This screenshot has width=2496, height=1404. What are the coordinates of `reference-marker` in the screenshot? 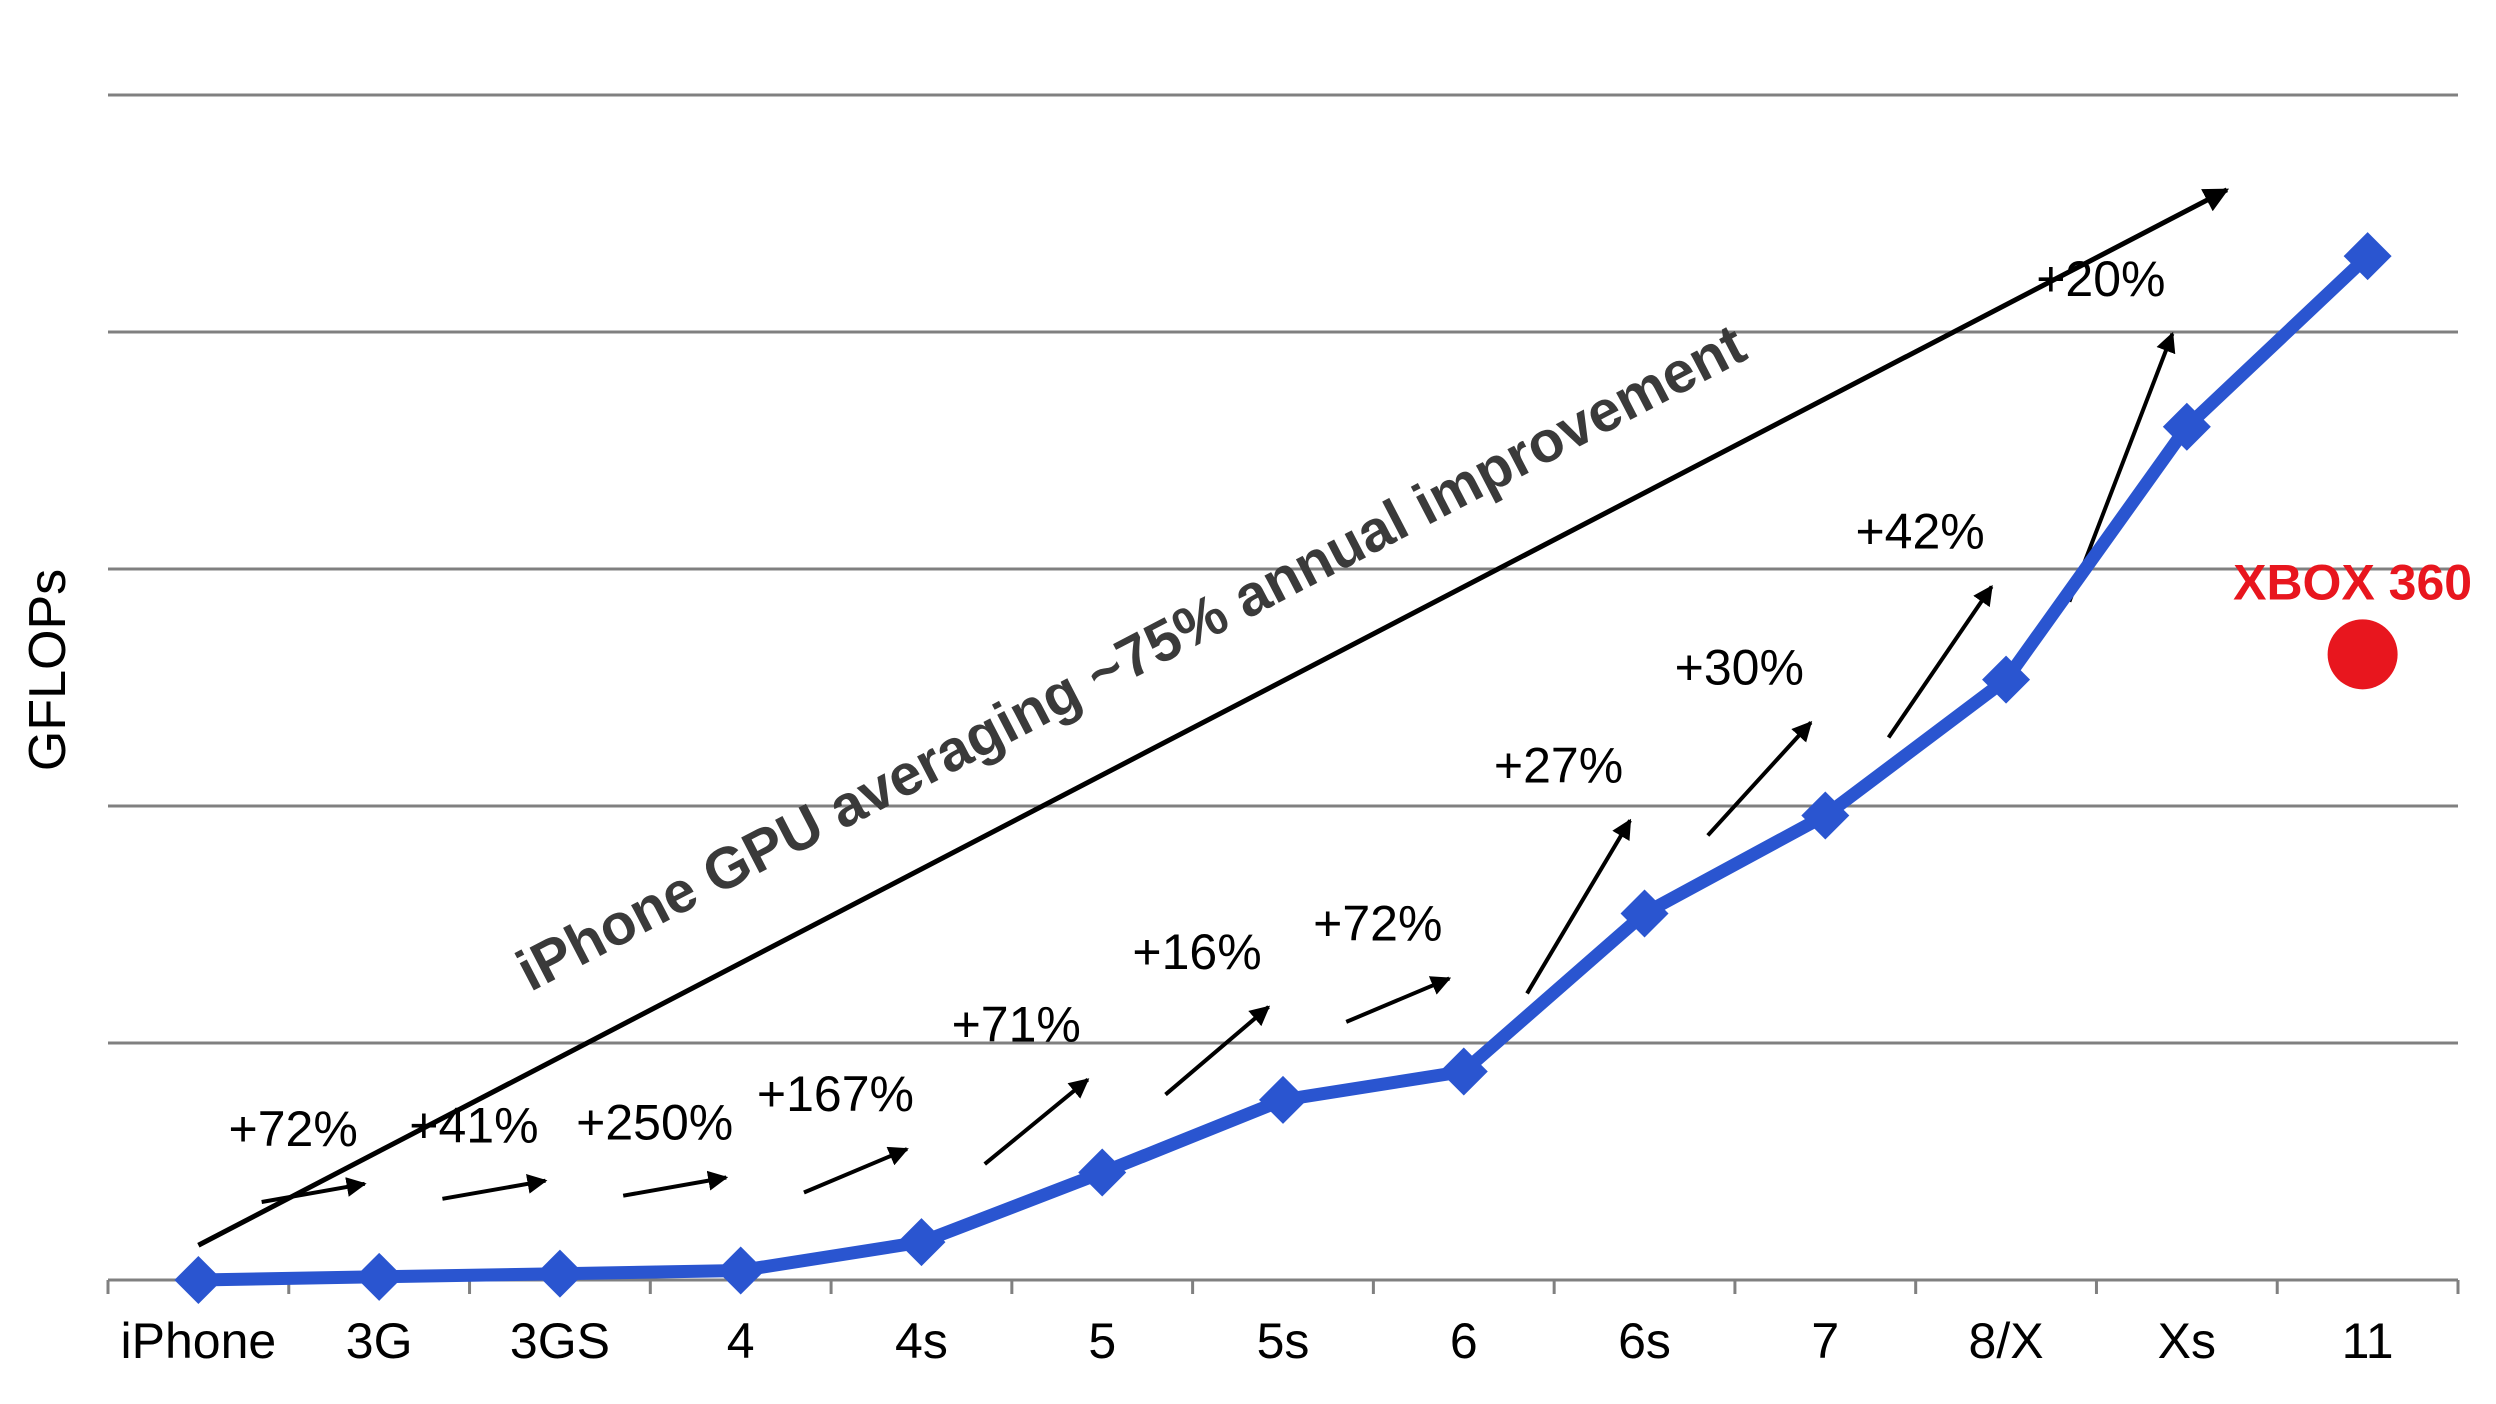 It's located at (2362, 654).